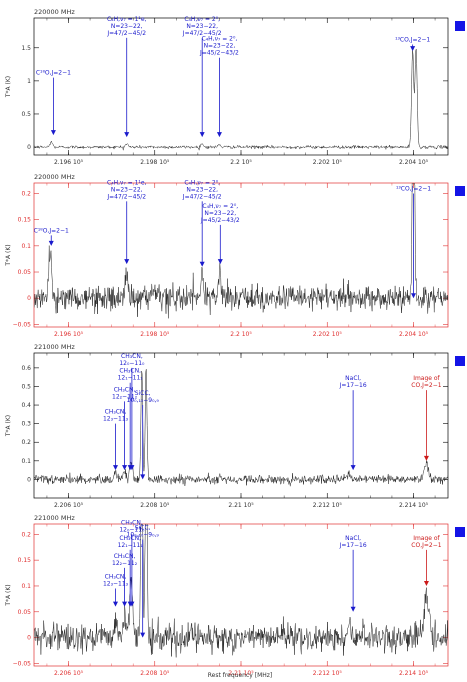 This screenshot has width=467, height=682. I want to click on y-tick-label: 0.6, so click(26, 368).